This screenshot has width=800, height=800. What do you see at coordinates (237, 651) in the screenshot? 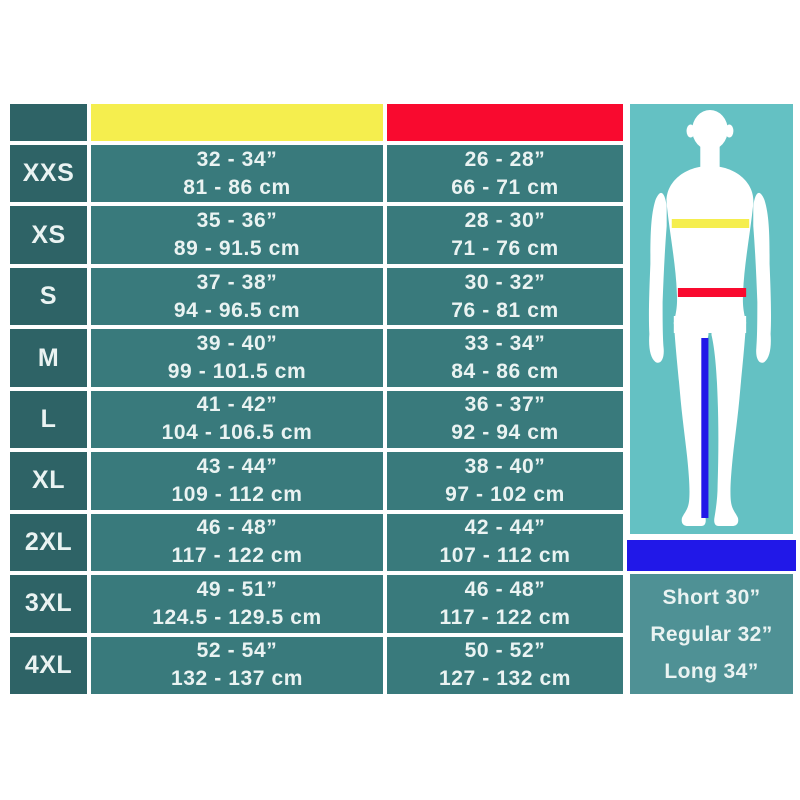
I see `chest-inches-value: 52 - 54”` at bounding box center [237, 651].